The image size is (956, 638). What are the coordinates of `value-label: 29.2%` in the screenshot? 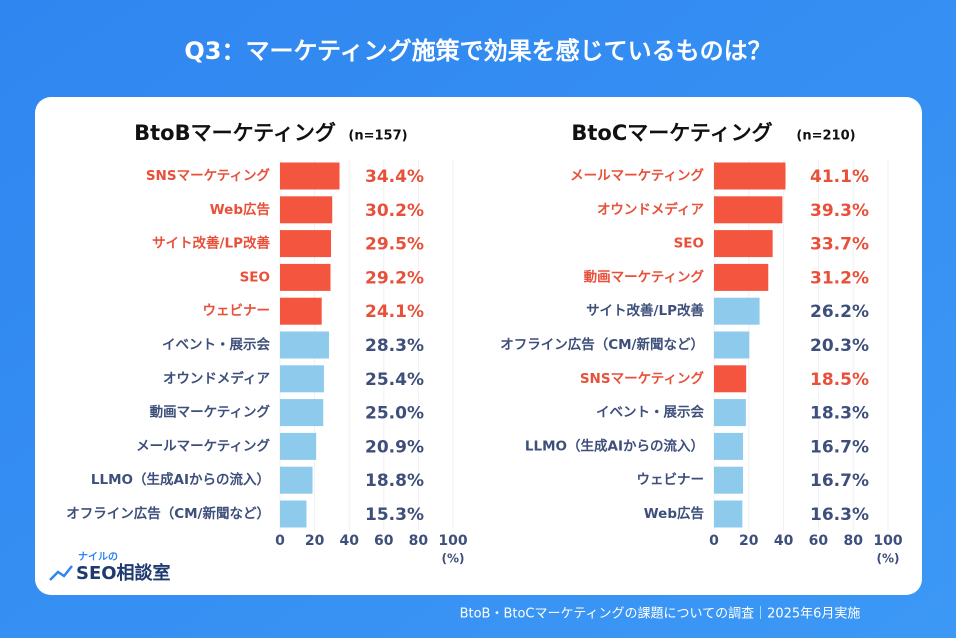 It's located at (394, 278).